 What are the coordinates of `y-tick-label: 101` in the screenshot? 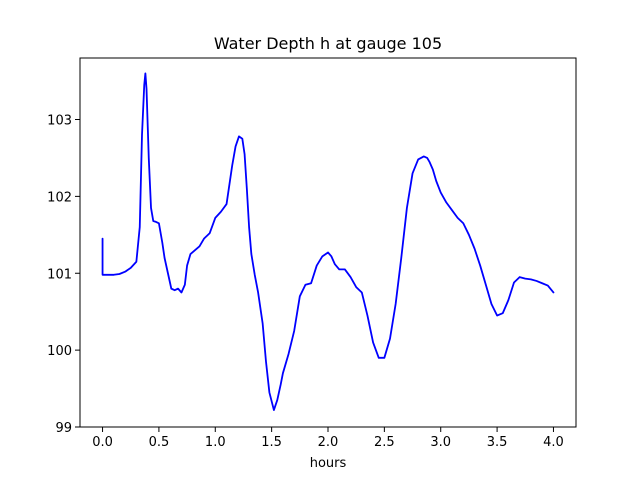 It's located at (59, 274).